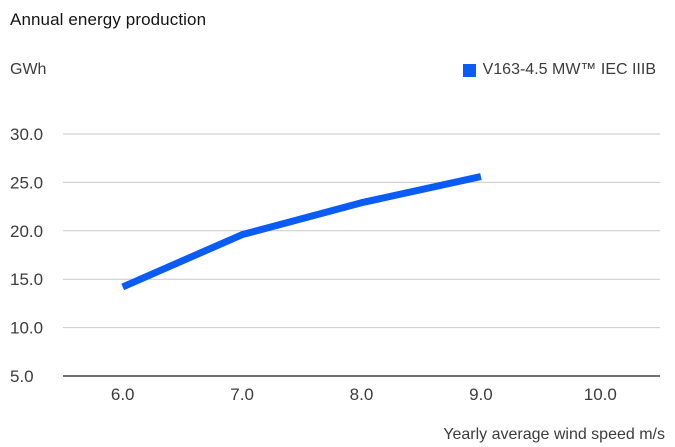 The height and width of the screenshot is (447, 675). I want to click on x-axis-label: Yearly average wind speed m/s, so click(554, 434).